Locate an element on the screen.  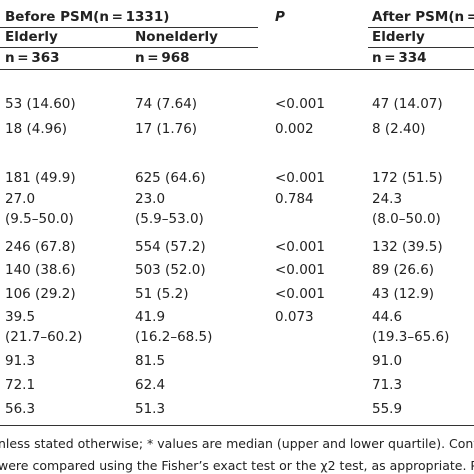
count-header: n = 334 is located at coordinates (399, 58).